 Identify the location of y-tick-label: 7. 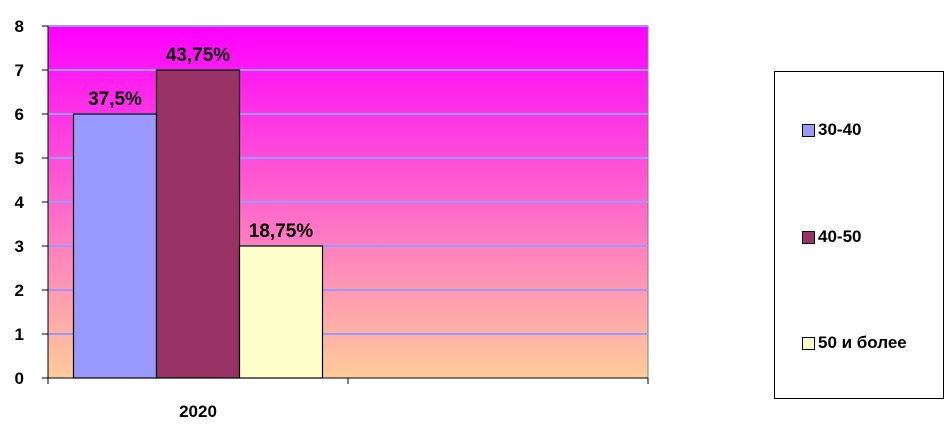
(19, 70).